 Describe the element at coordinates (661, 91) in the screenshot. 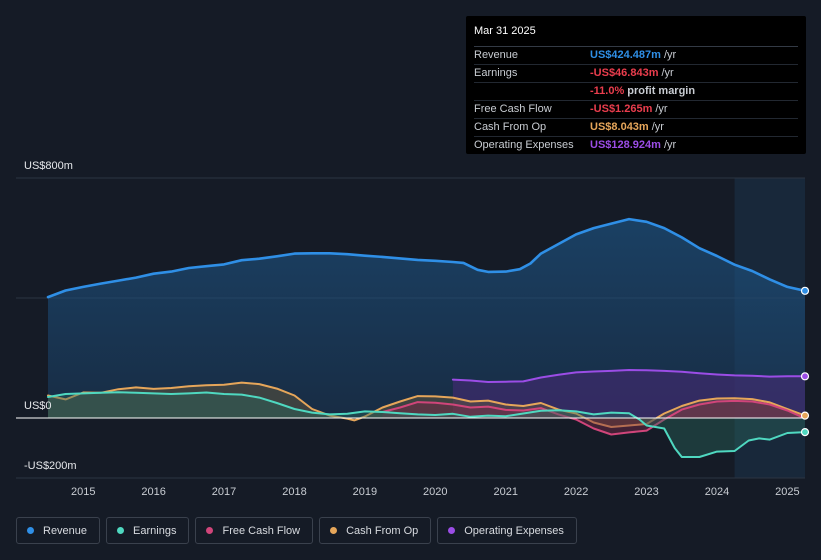

I see `tooltip-row-unit: profit margin` at that location.